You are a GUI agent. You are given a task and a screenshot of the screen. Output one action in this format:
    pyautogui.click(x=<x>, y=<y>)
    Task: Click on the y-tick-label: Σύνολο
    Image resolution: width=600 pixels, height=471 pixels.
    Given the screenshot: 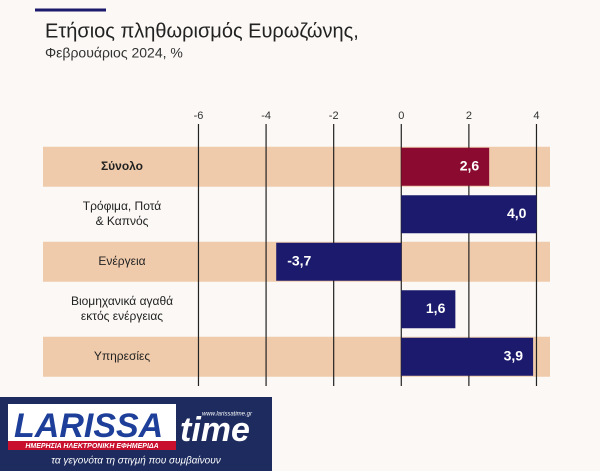 What is the action you would take?
    pyautogui.click(x=122, y=166)
    